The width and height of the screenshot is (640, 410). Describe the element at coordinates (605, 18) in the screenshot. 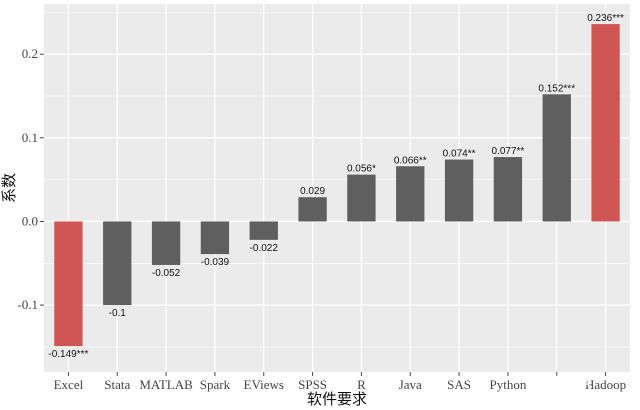

I see `data-label: 0.236***` at that location.